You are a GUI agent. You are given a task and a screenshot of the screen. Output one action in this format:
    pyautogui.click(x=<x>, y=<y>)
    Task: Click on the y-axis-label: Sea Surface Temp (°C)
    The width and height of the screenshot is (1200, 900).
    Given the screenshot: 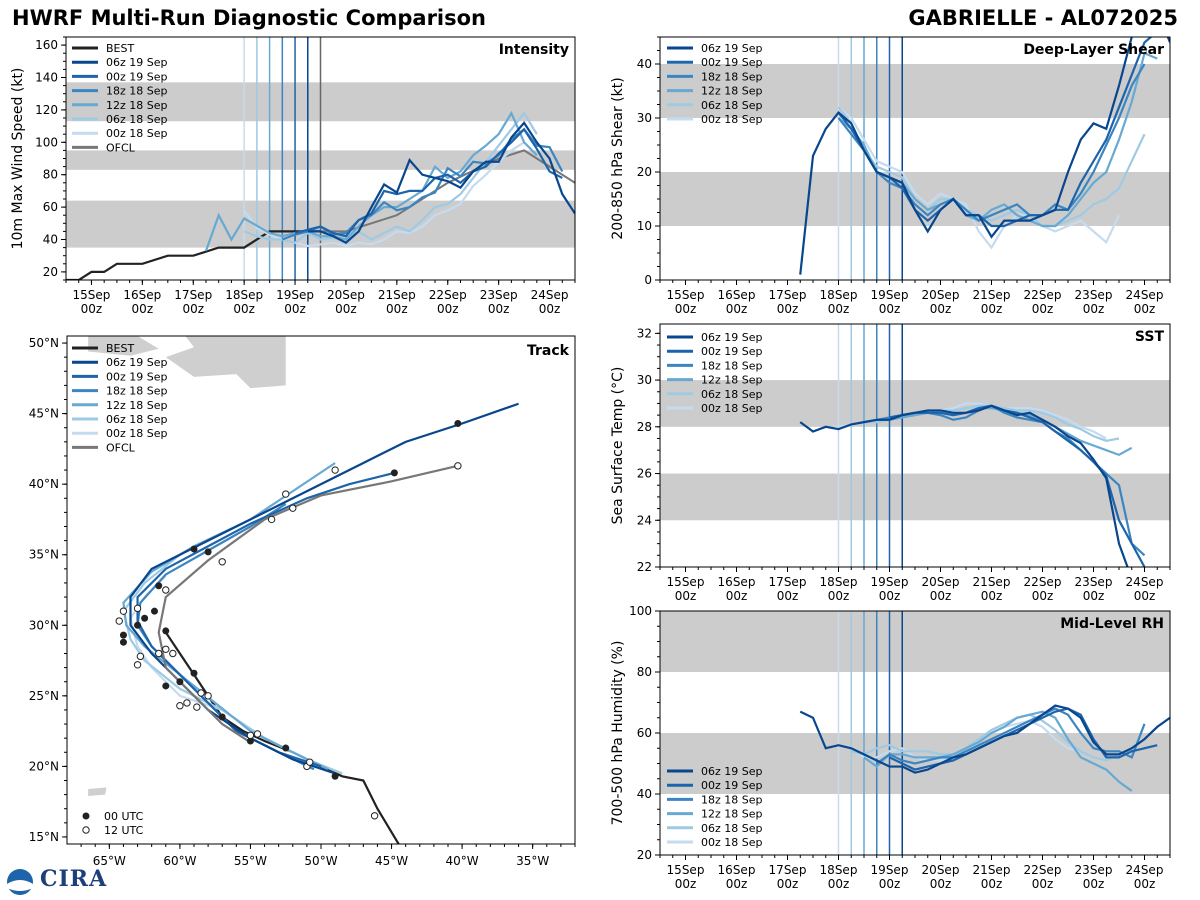 What is the action you would take?
    pyautogui.click(x=618, y=446)
    